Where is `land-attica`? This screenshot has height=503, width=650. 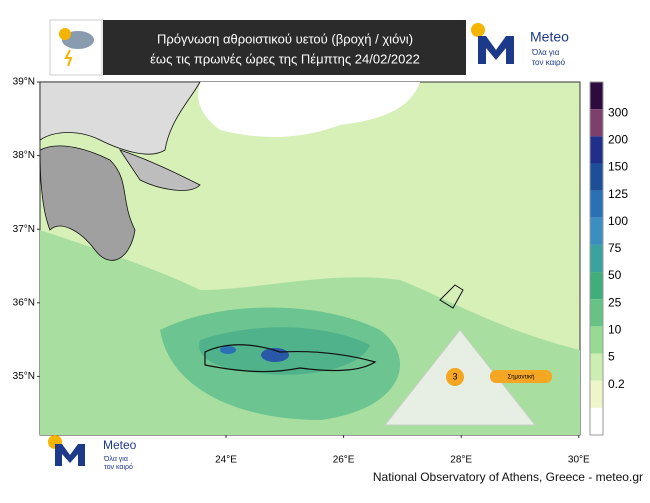 land-attica is located at coordinates (160, 170).